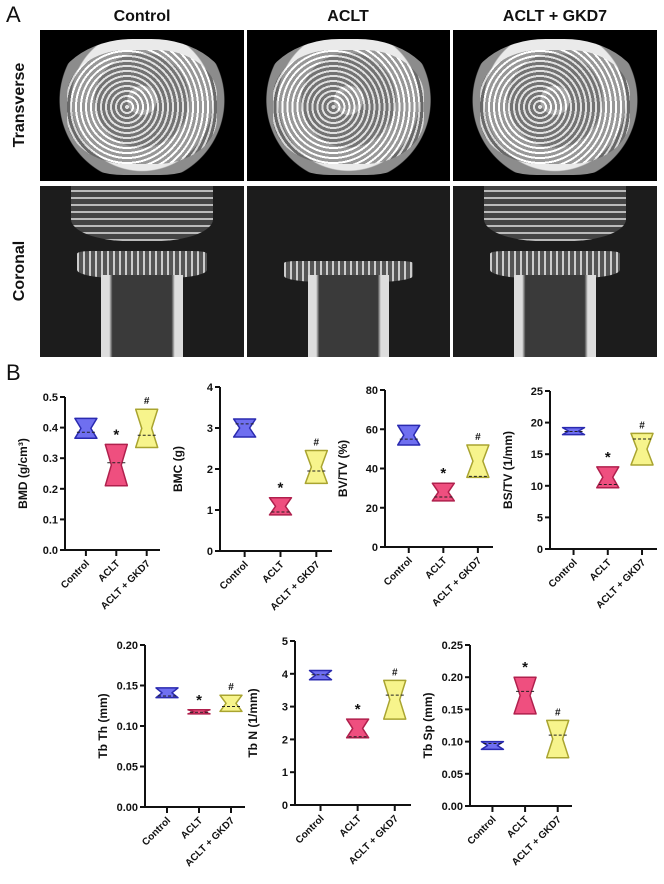  Describe the element at coordinates (50, 551) in the screenshot. I see `y-tick-label: 0.0` at that location.